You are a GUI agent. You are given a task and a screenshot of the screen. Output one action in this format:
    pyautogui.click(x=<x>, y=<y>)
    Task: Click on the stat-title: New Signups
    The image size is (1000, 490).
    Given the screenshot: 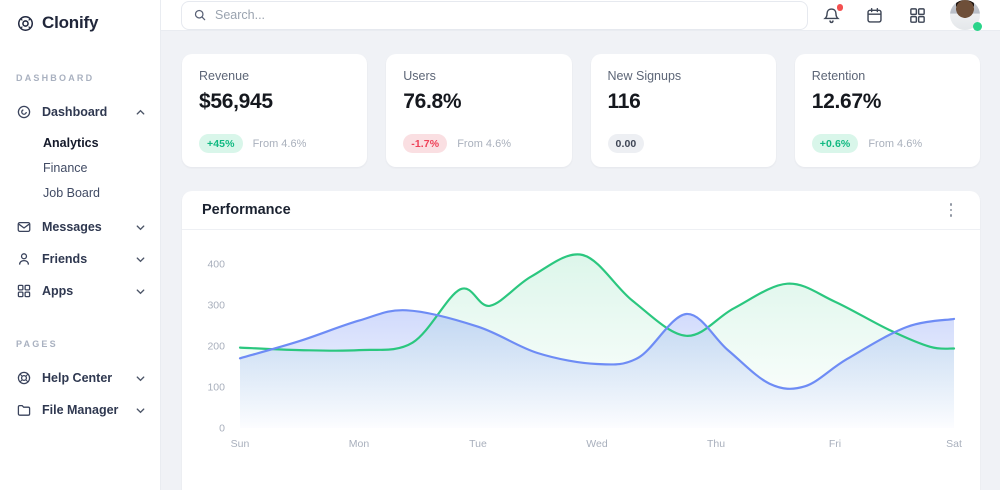 What is the action you would take?
    pyautogui.click(x=644, y=76)
    